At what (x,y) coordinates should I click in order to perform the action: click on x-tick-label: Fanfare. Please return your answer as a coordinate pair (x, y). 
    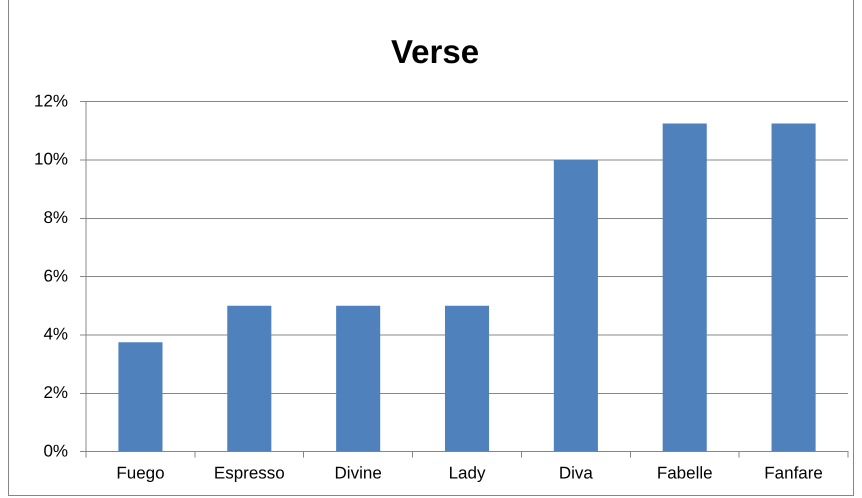
    Looking at the image, I should click on (793, 472).